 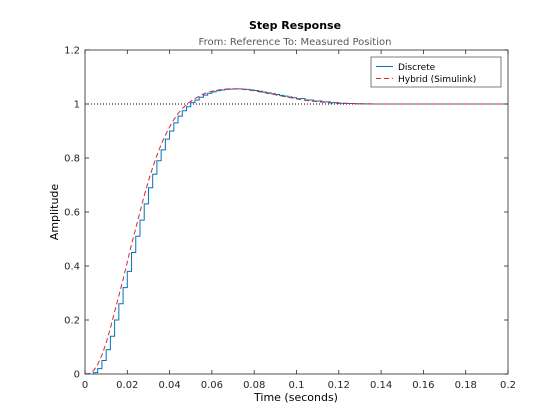 What do you see at coordinates (72, 213) in the screenshot?
I see `y-tick-label: 0.6` at bounding box center [72, 213].